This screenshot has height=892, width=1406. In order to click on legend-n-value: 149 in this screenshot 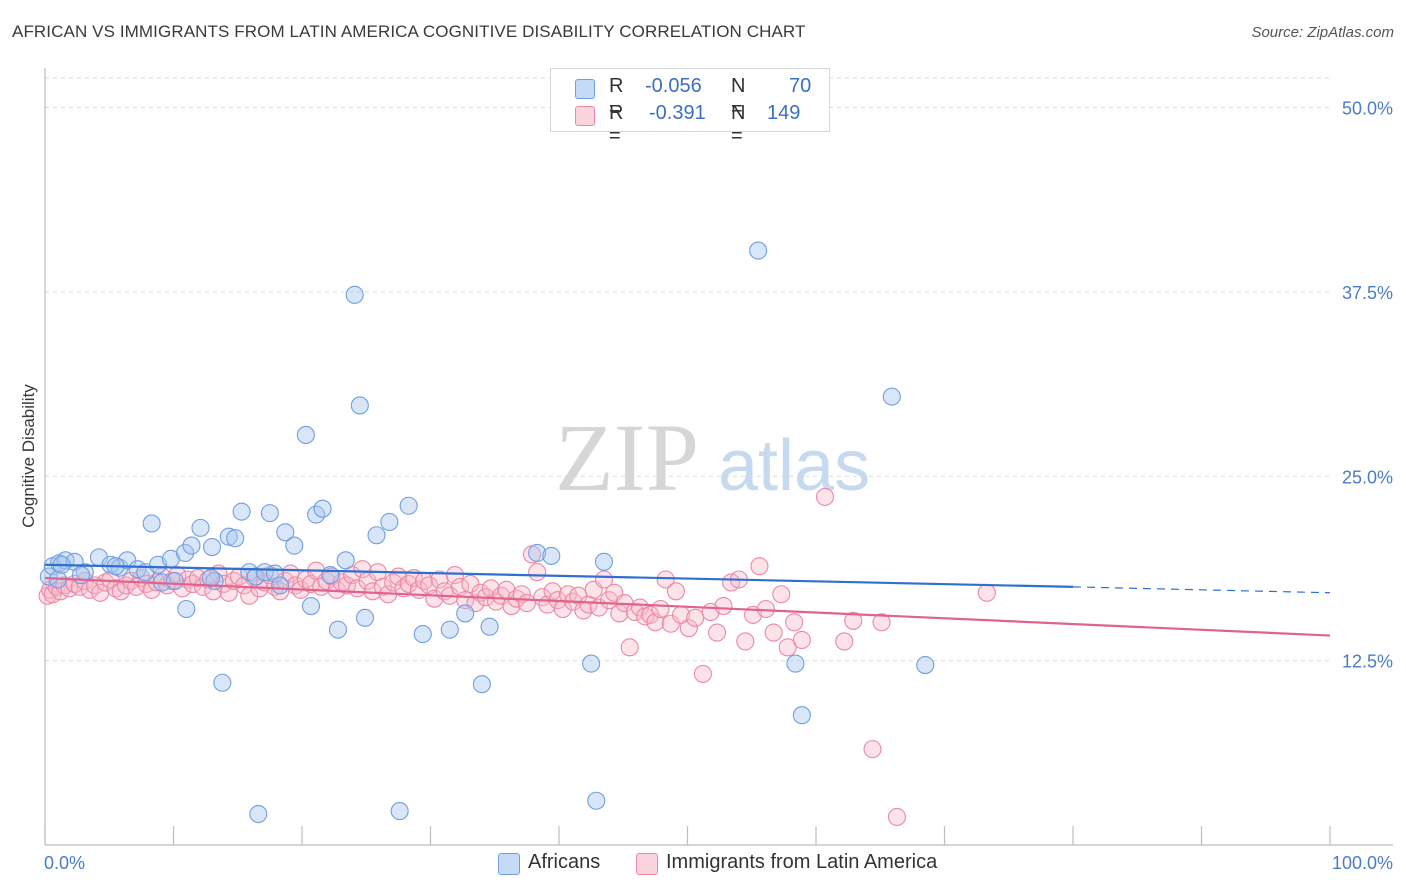, I will do `click(784, 113)`.